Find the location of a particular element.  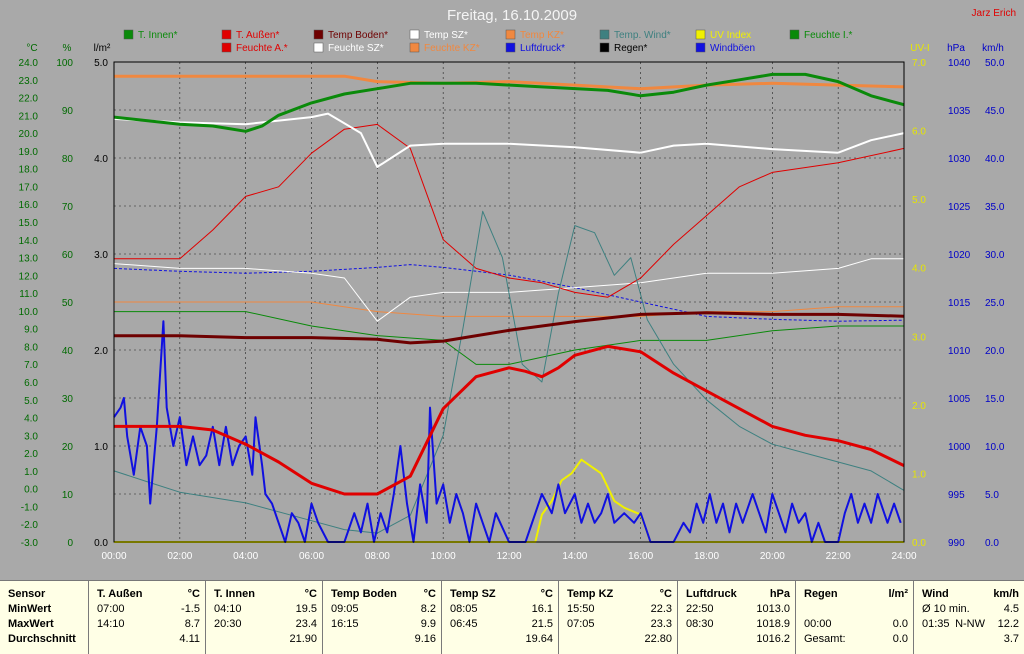

summary-row: 01:35 N-NW 12.2 is located at coordinates (969, 624).